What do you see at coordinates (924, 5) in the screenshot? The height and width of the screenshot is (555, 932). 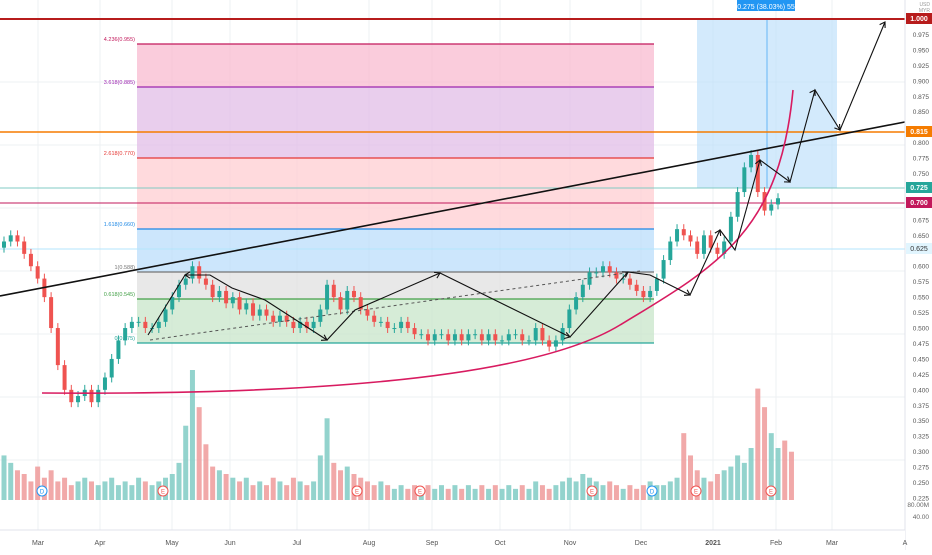 I see `currency-top: USD` at bounding box center [924, 5].